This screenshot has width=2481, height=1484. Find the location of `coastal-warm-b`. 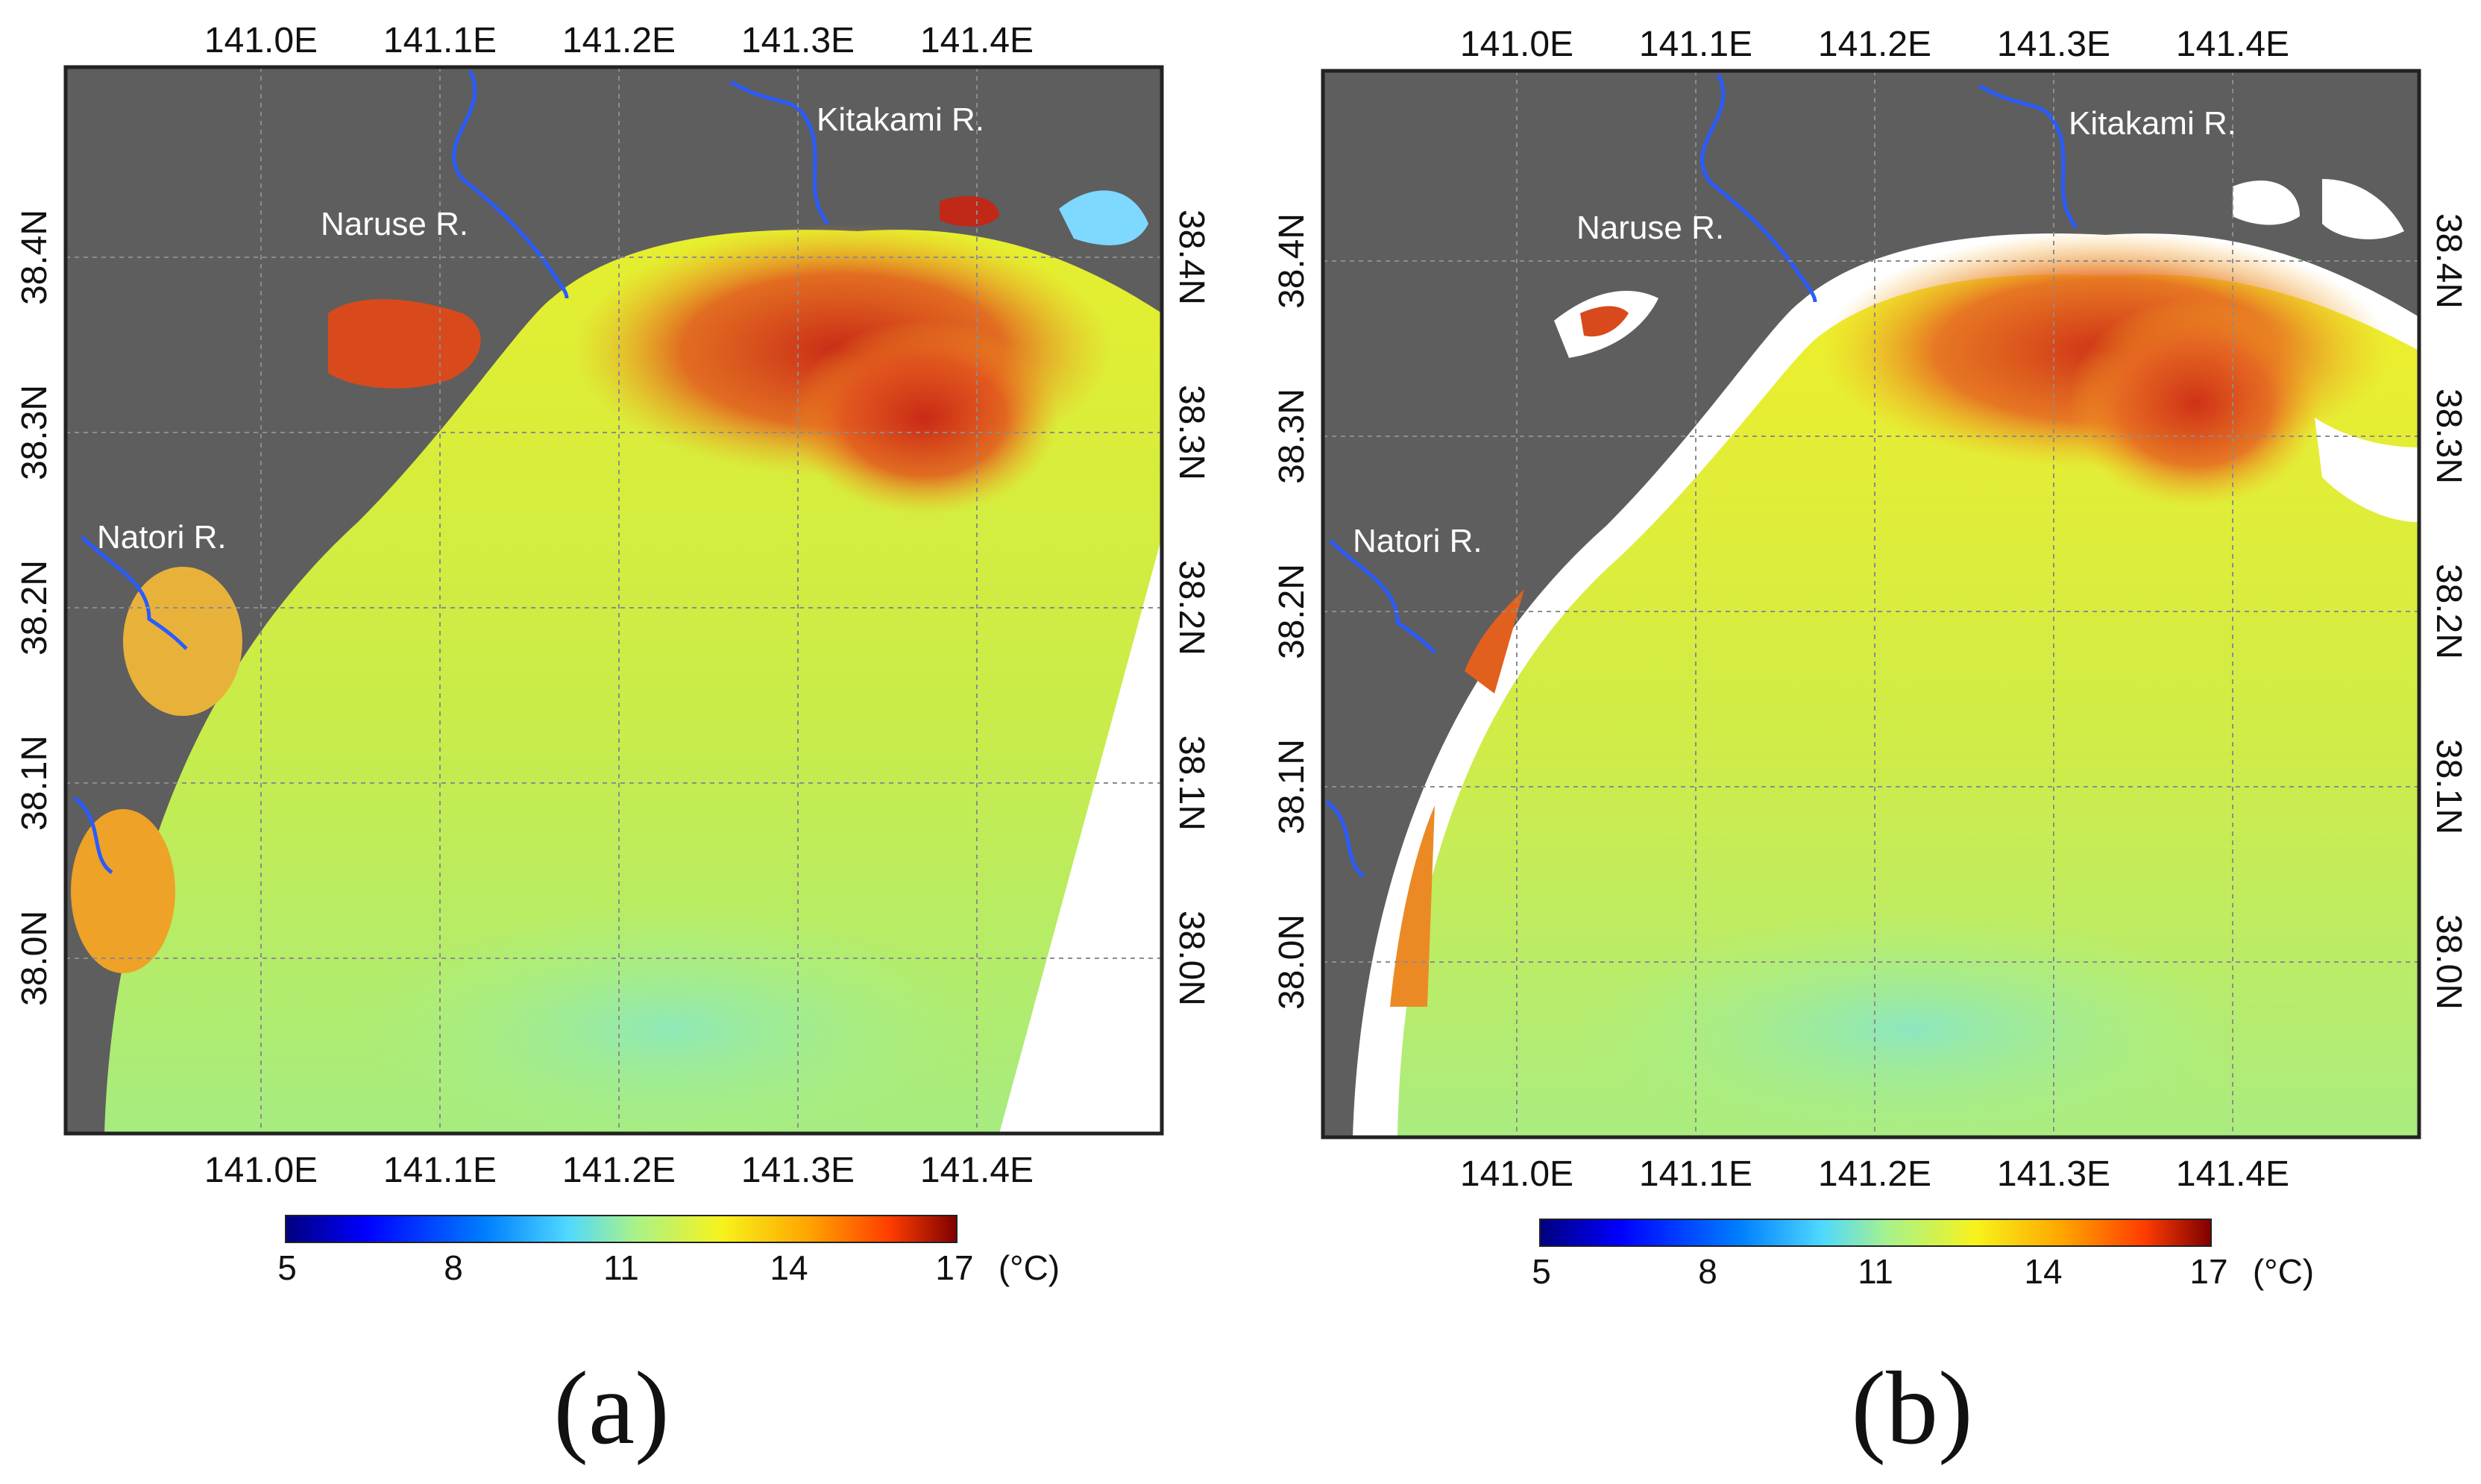

coastal-warm-b is located at coordinates (1412, 906).